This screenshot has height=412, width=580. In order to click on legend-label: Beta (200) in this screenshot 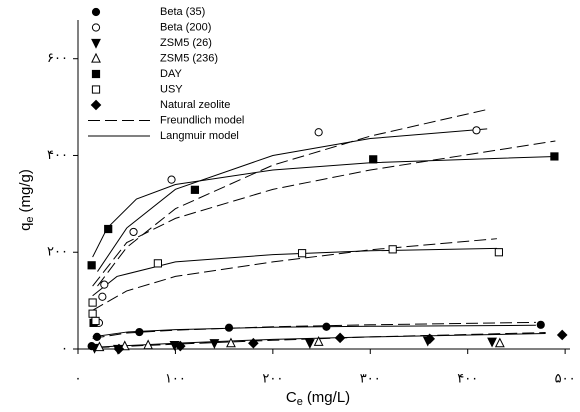, I will do `click(185, 27)`.